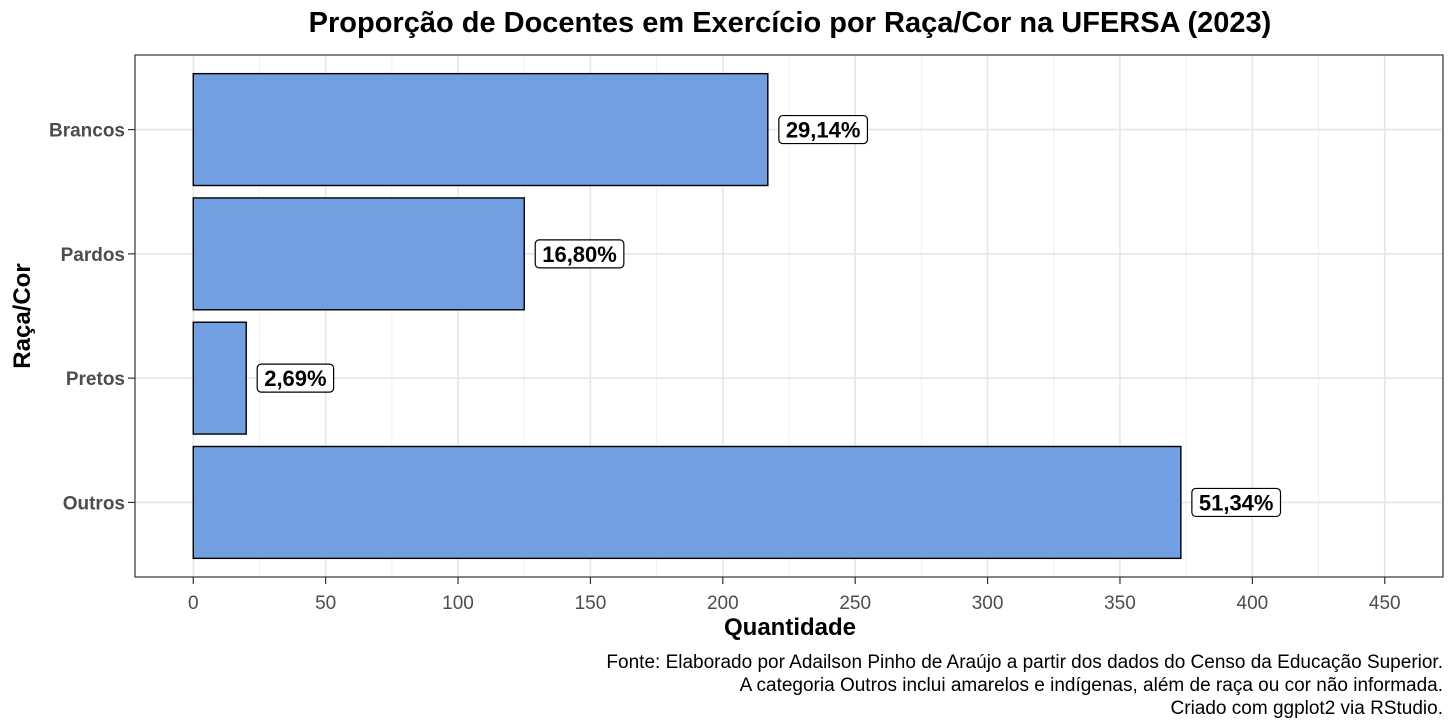  I want to click on y-tick-label-pardos: Pardos, so click(93, 255).